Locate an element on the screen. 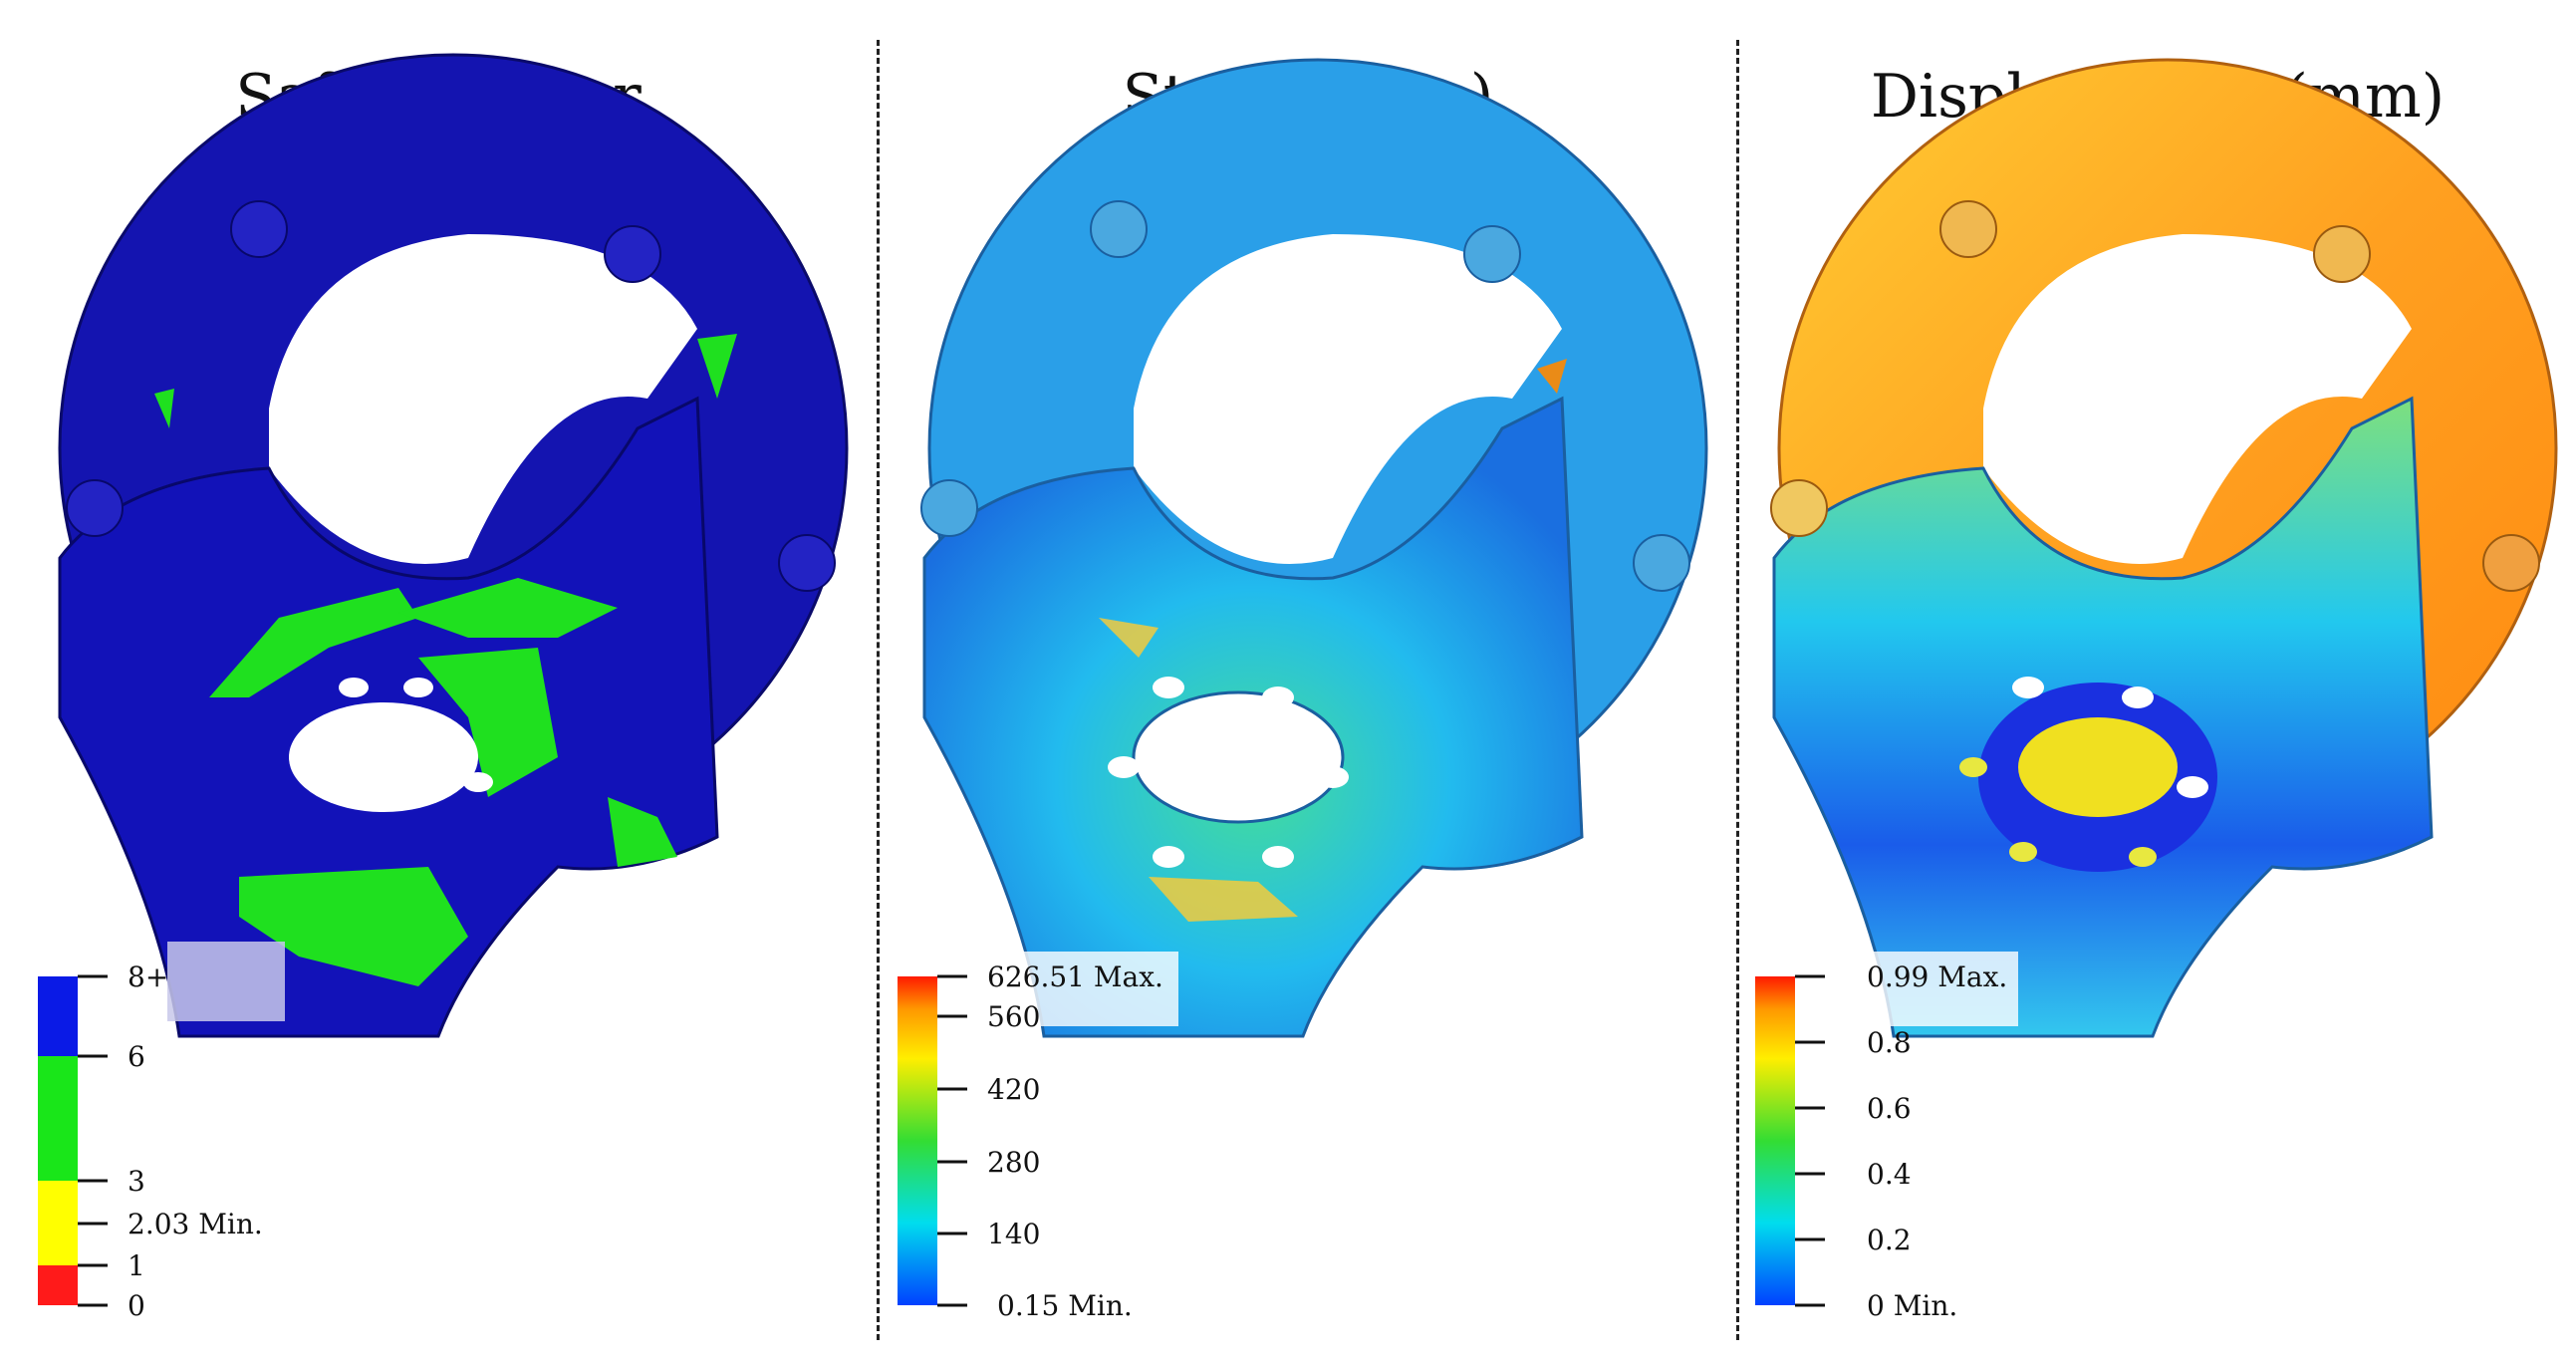 The width and height of the screenshot is (2576, 1370). legend-band-yellow is located at coordinates (58, 1223).